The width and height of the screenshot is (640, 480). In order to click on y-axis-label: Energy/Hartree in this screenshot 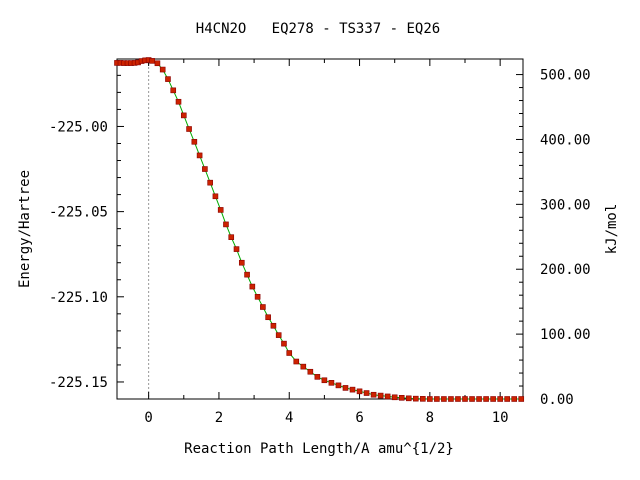, I will do `click(25, 229)`.